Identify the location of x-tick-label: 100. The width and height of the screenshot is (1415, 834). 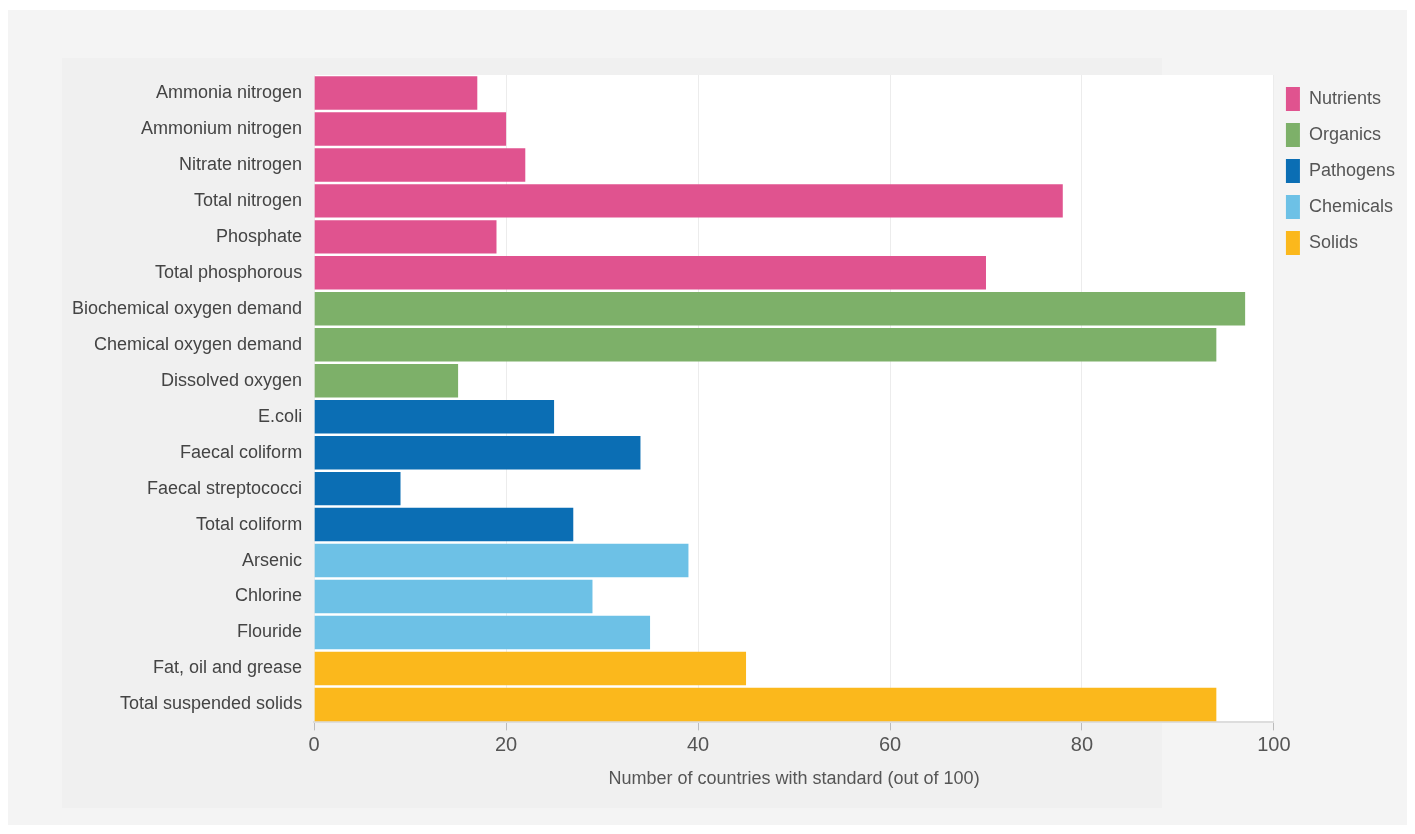
(1274, 743).